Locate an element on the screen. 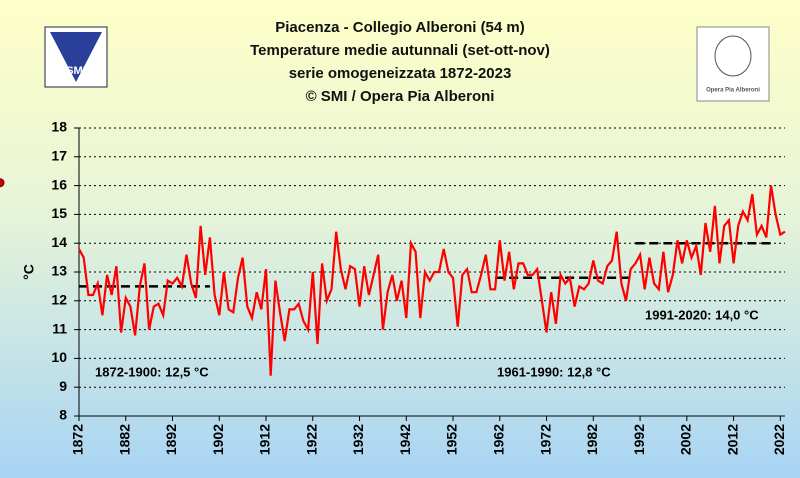 The height and width of the screenshot is (478, 800). y-tick-label: 18 is located at coordinates (59, 127).